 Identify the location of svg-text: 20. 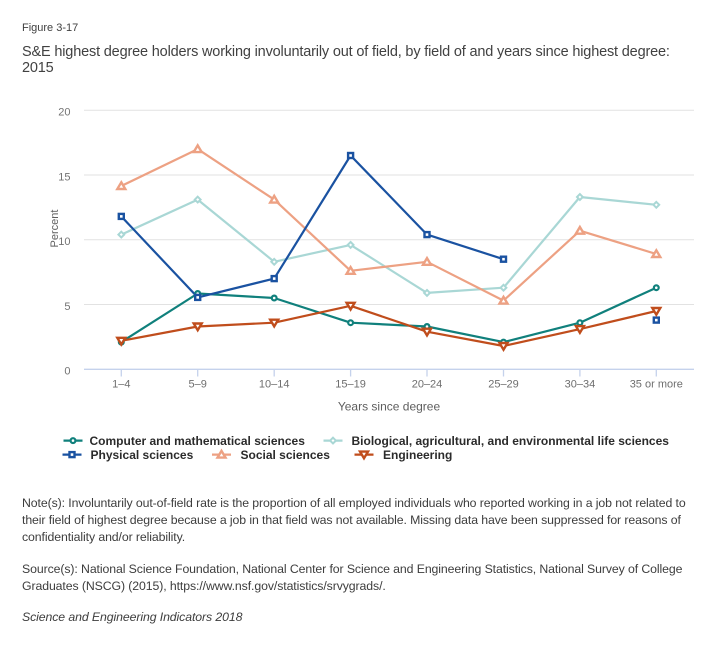
(64, 113).